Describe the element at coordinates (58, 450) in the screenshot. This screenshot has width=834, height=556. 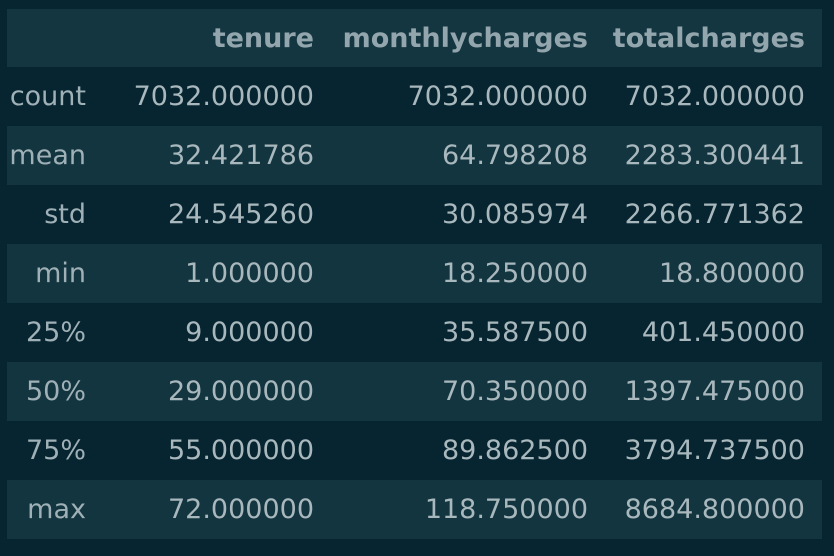
I see `row-index-label: 75%` at that location.